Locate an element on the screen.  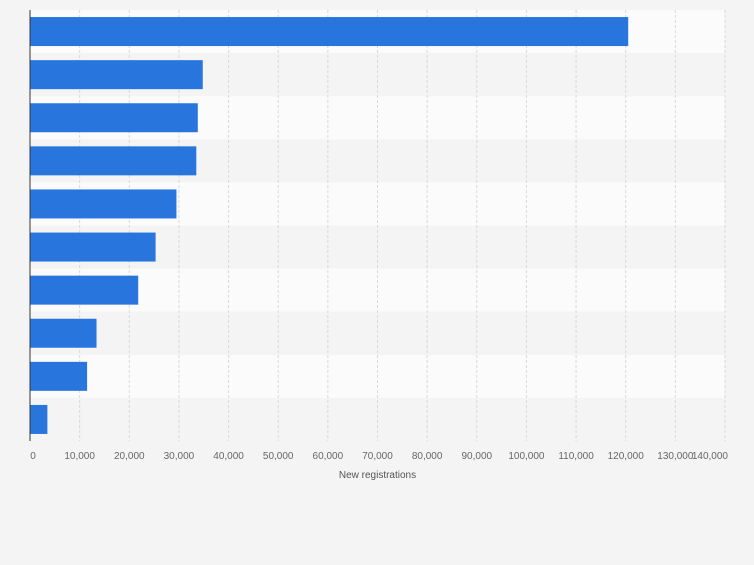
x-tick-label: 60,000 is located at coordinates (328, 456).